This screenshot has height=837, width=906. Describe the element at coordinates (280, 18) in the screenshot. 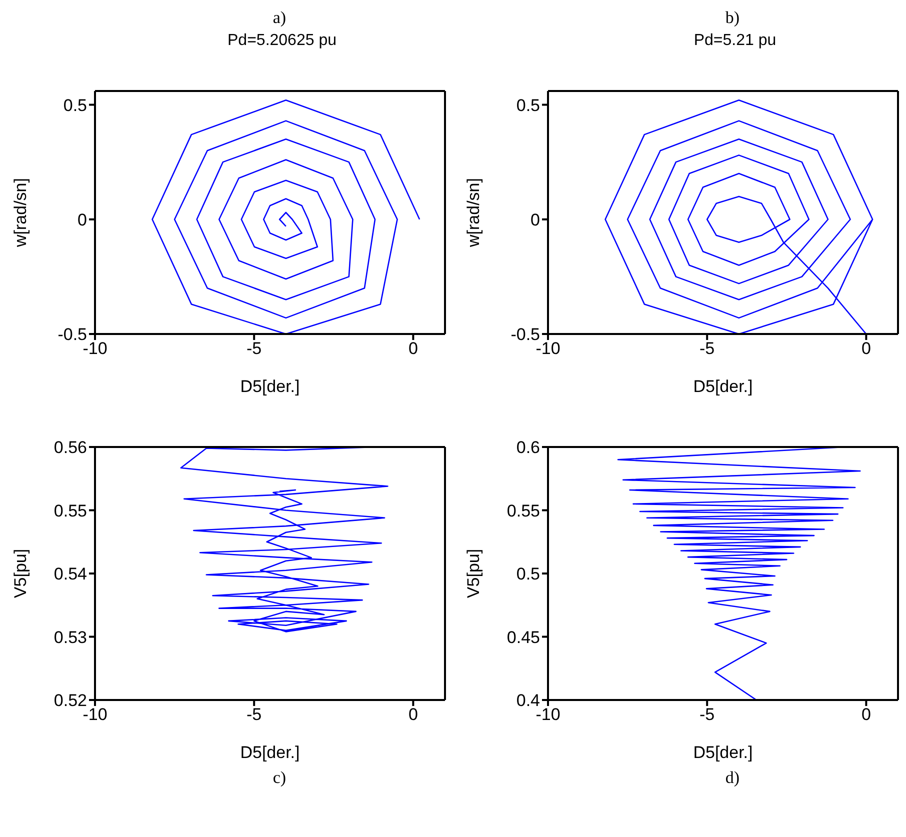

I see `text: a)` at that location.